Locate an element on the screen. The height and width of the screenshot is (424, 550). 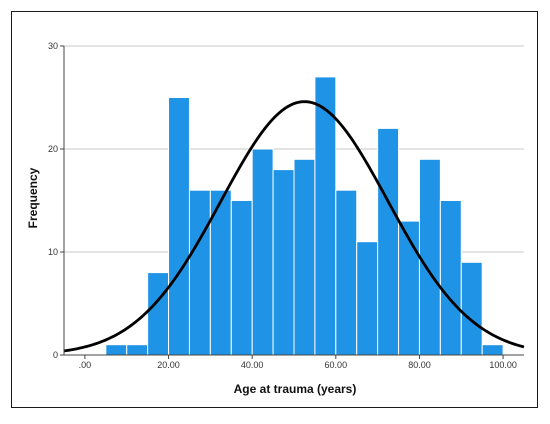
y-axis-title: Frequency is located at coordinates (33, 197).